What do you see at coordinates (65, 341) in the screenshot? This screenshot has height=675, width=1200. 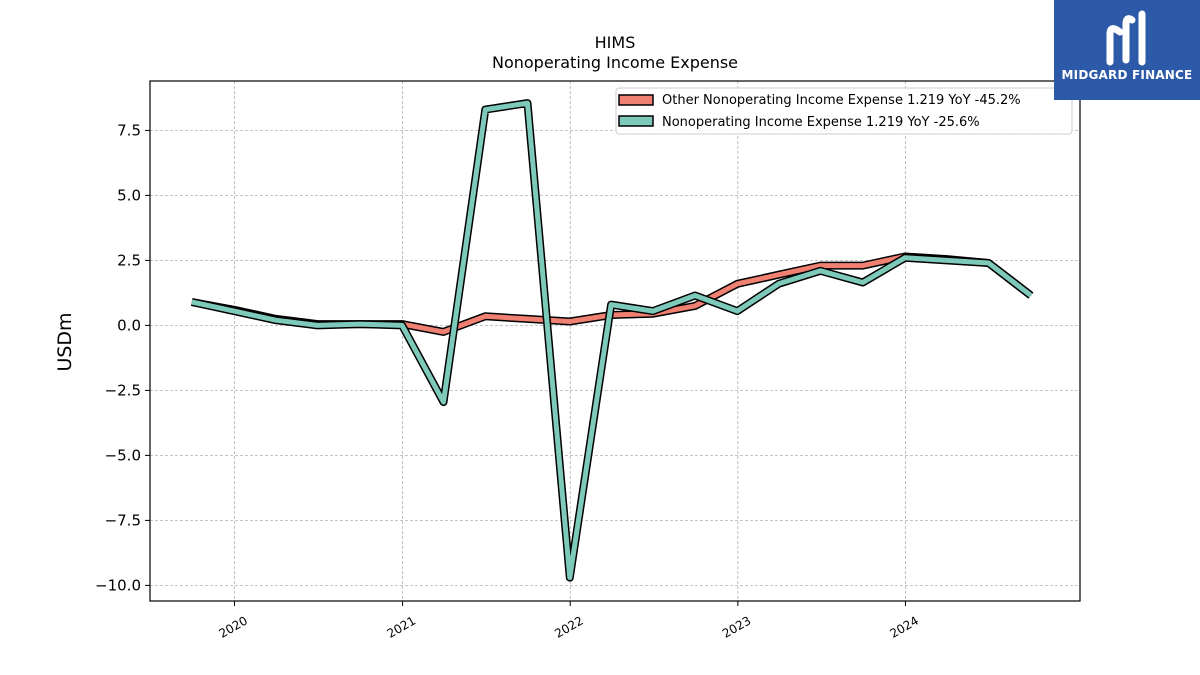 I see `y-axis-label: USDm` at bounding box center [65, 341].